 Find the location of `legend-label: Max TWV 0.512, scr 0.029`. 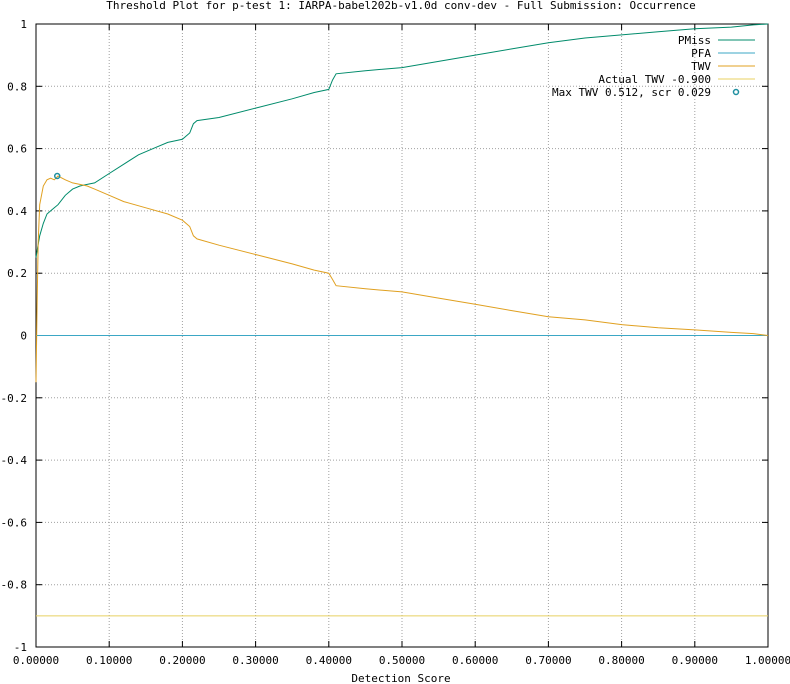

legend-label: Max TWV 0.512, scr 0.029 is located at coordinates (631, 92).